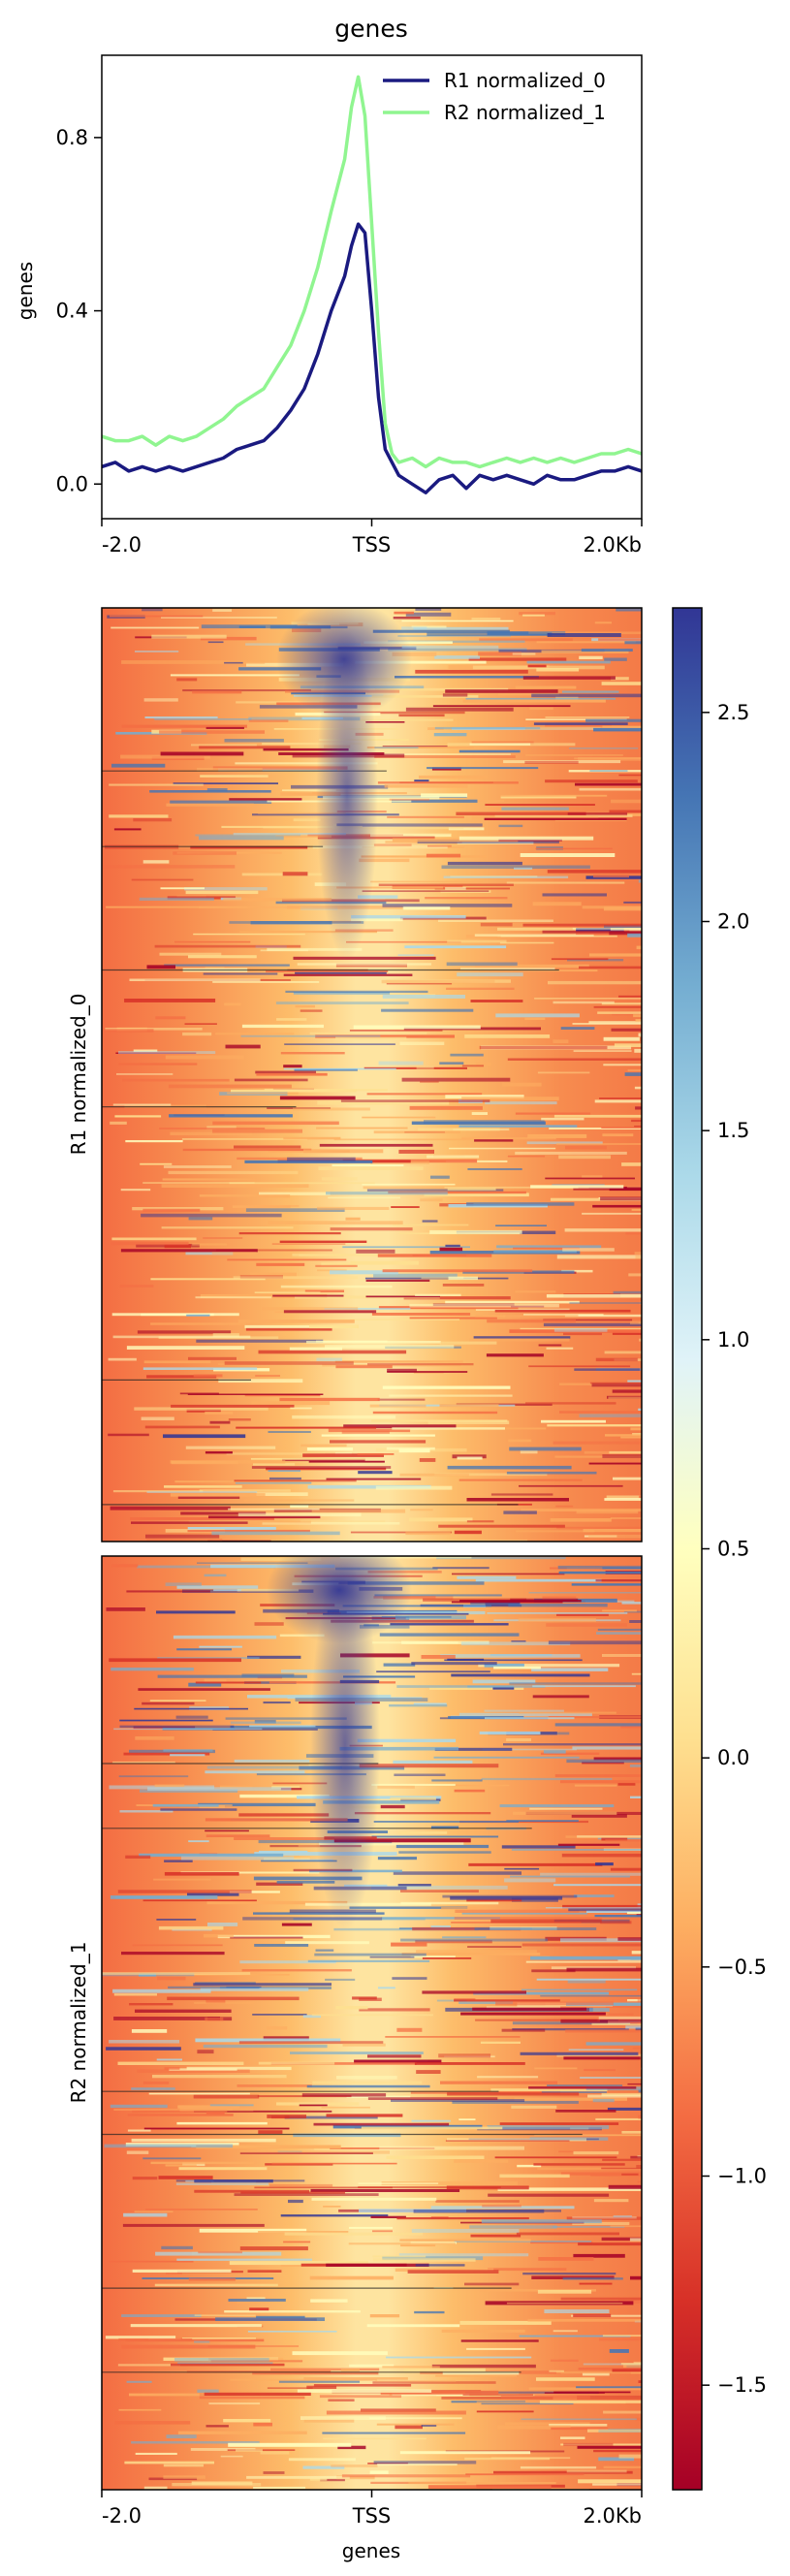 This screenshot has height=2576, width=790. Describe the element at coordinates (371, 2550) in the screenshot. I see `heatmap-r2-x-axis-label: genes` at that location.